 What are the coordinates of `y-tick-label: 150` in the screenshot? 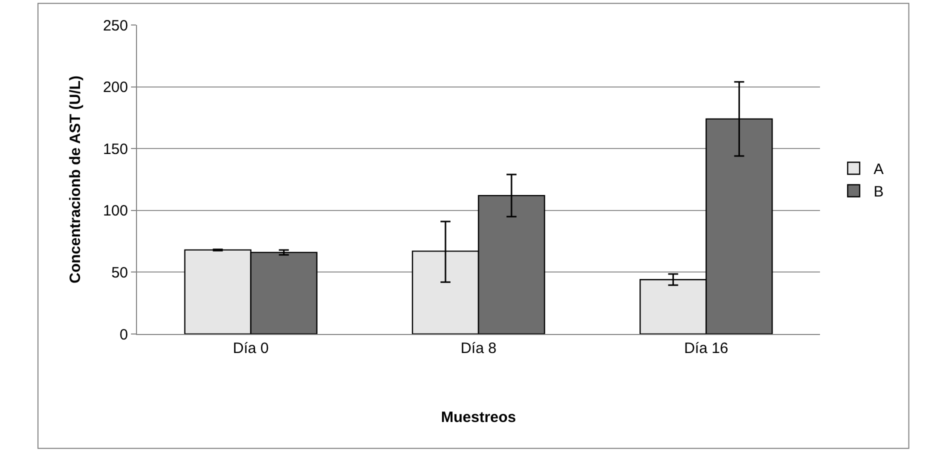 It's located at (115, 149).